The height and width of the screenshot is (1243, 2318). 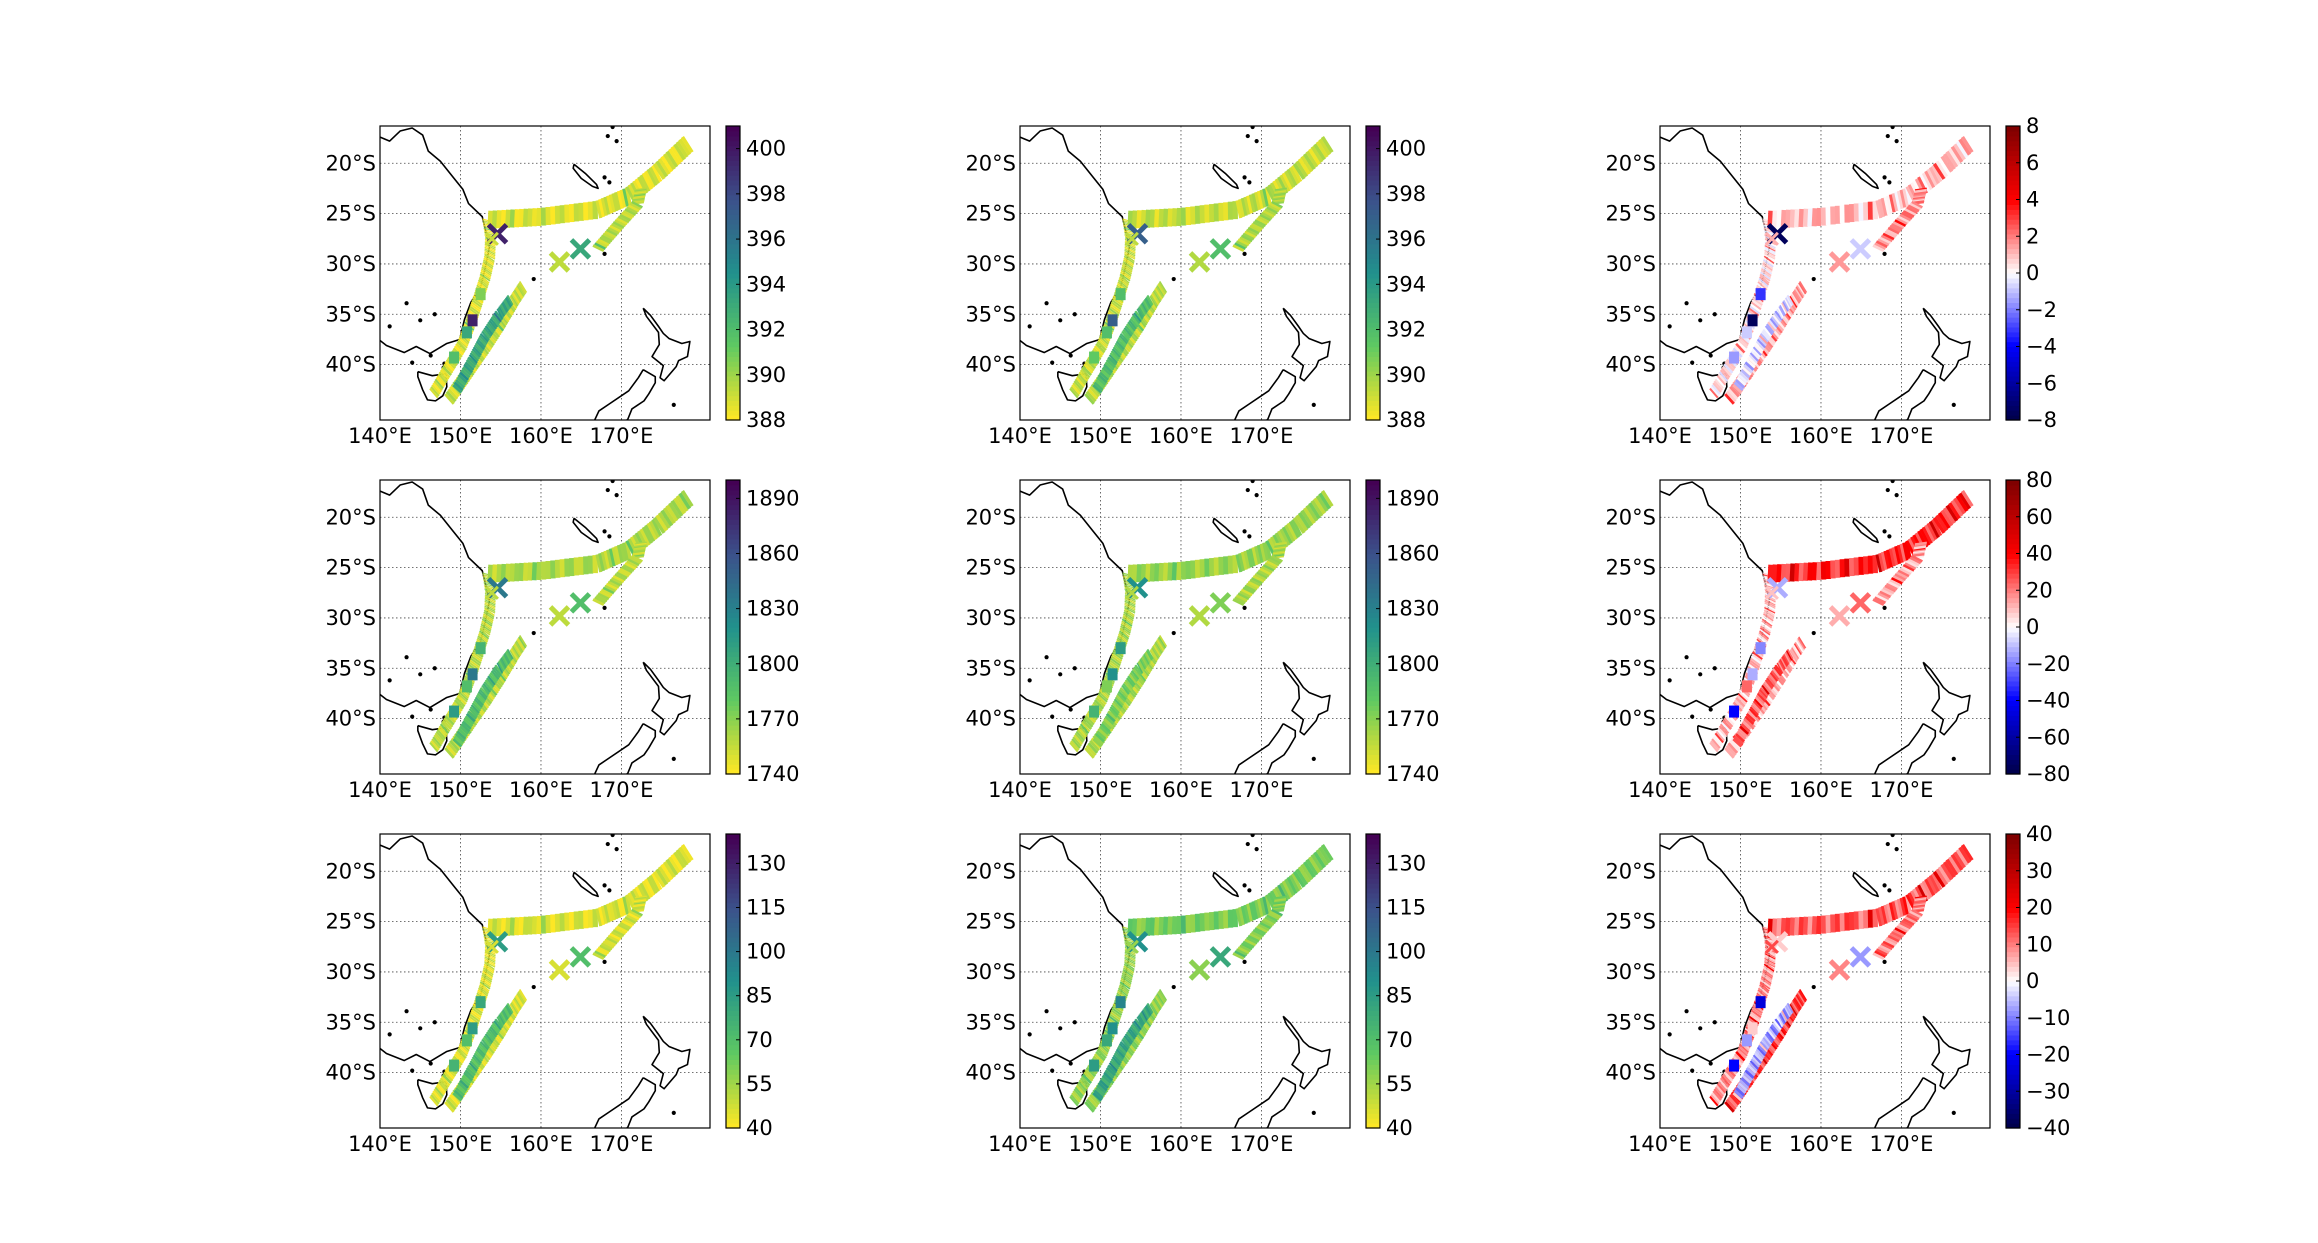 I want to click on colorbar-tick-label: 398, so click(x=766, y=194).